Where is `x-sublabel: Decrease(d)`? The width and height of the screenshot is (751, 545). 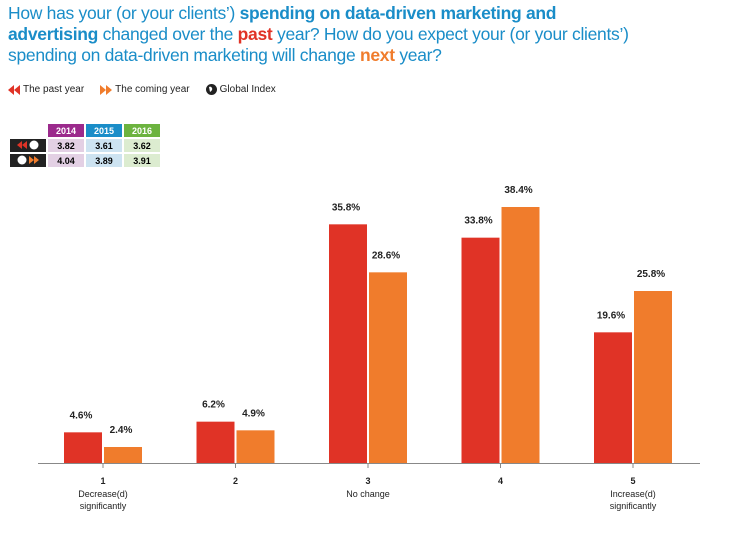
x-sublabel: Decrease(d) is located at coordinates (103, 494).